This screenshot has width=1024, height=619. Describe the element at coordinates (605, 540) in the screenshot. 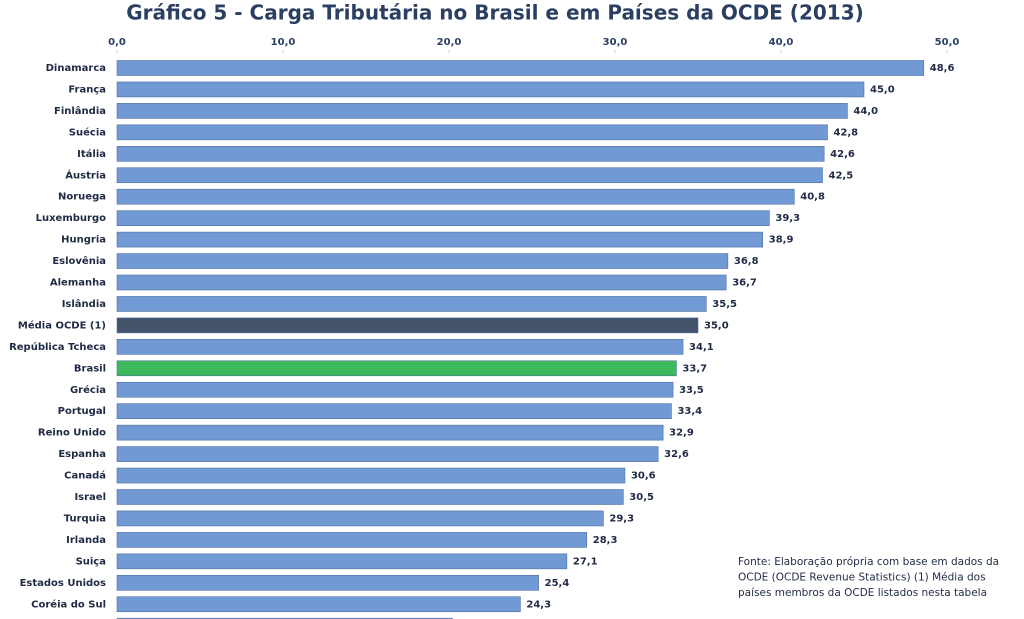

I see `value-label: 28,3` at that location.